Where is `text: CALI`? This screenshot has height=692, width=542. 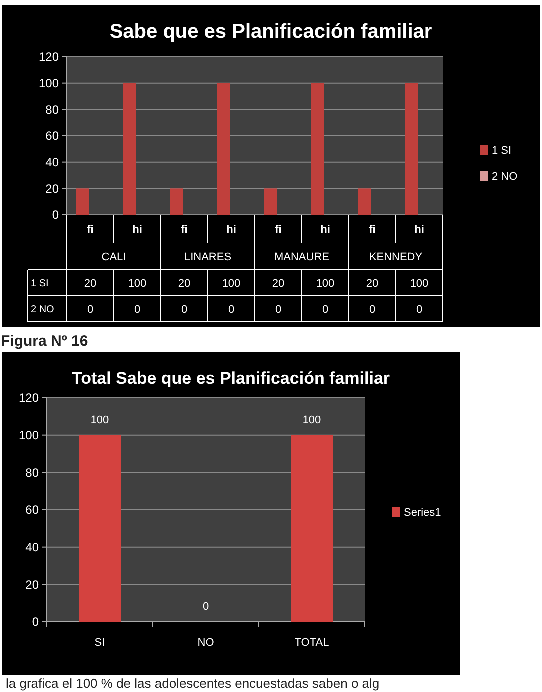
text: CALI is located at coordinates (114, 257).